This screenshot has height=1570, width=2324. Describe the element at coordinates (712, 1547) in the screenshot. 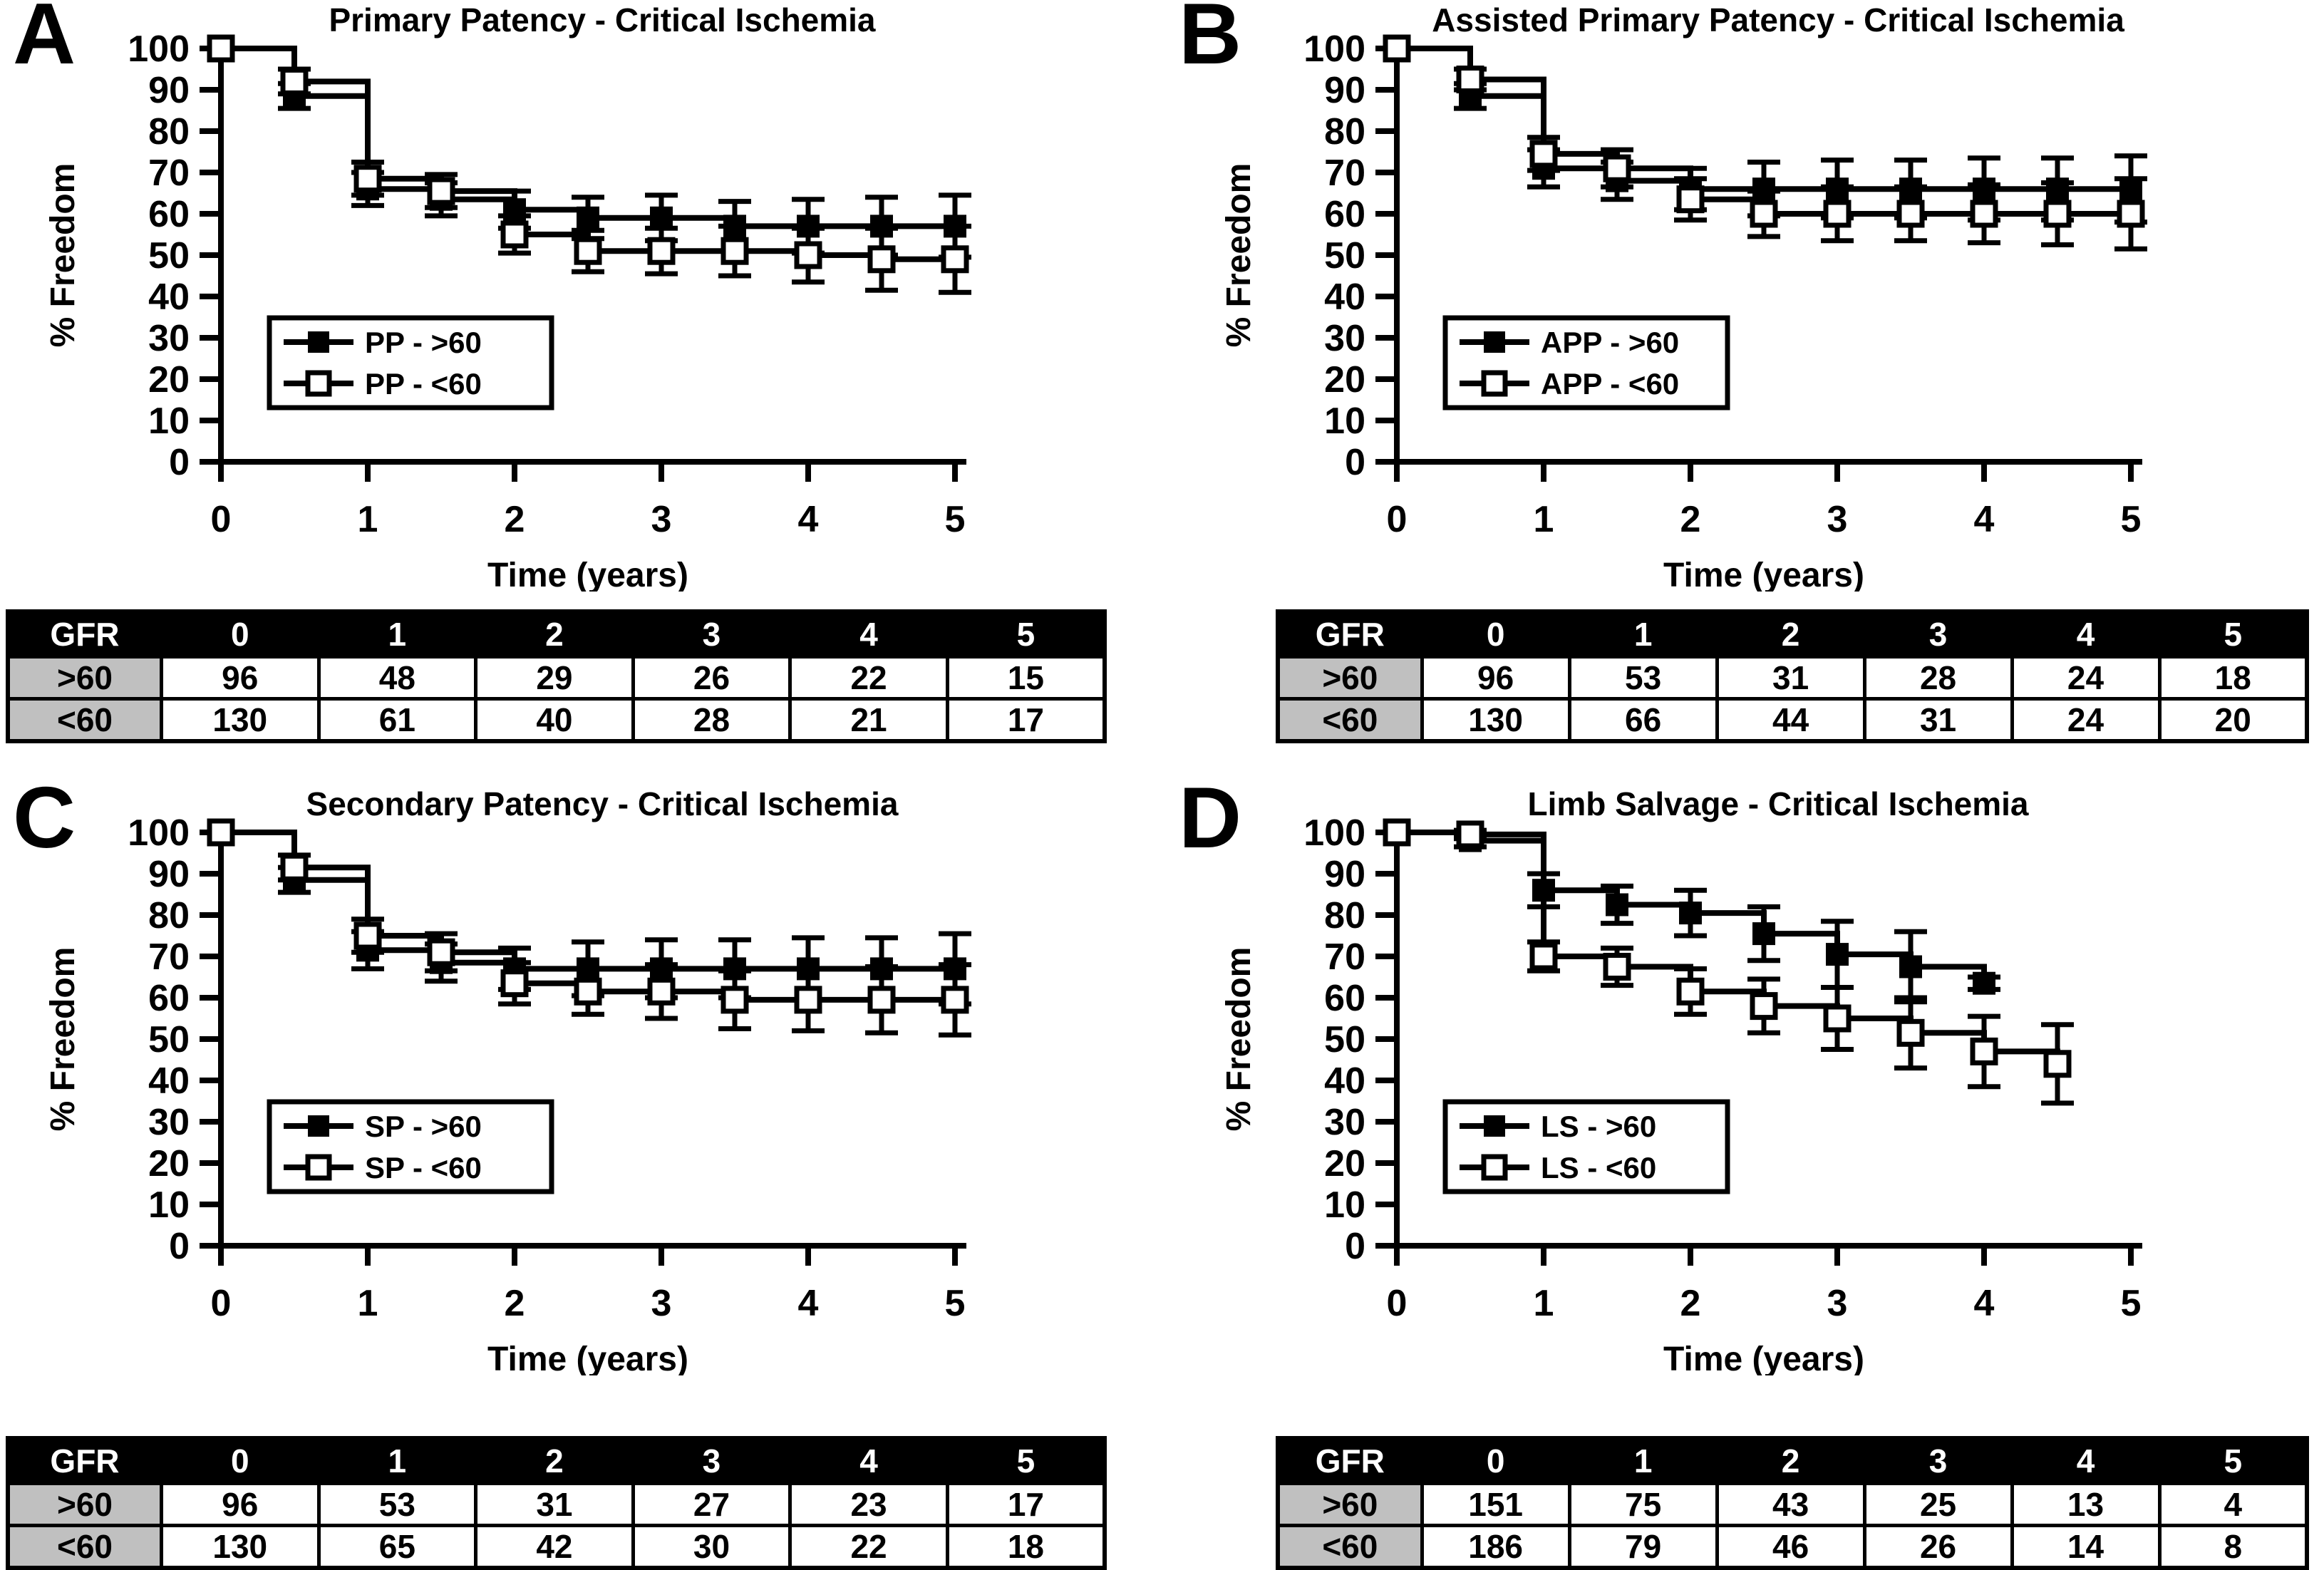

I see `table-cell: 30` at that location.